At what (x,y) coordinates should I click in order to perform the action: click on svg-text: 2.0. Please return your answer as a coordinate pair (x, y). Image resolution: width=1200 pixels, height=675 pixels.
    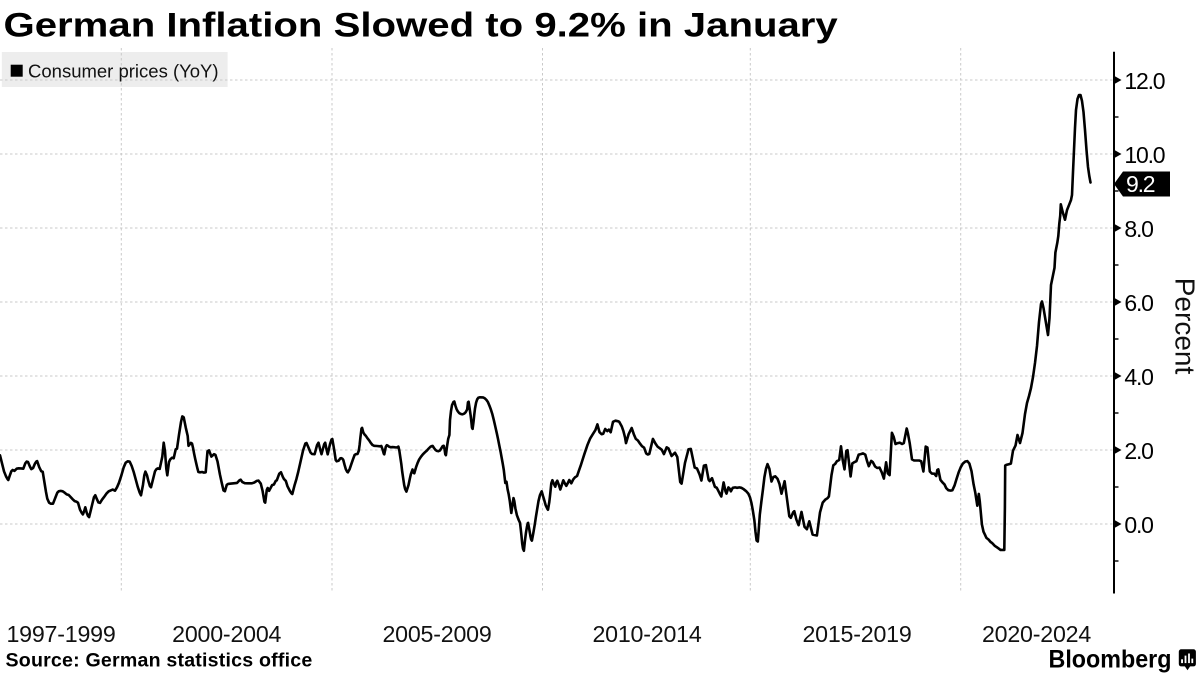
    Looking at the image, I should click on (1138, 451).